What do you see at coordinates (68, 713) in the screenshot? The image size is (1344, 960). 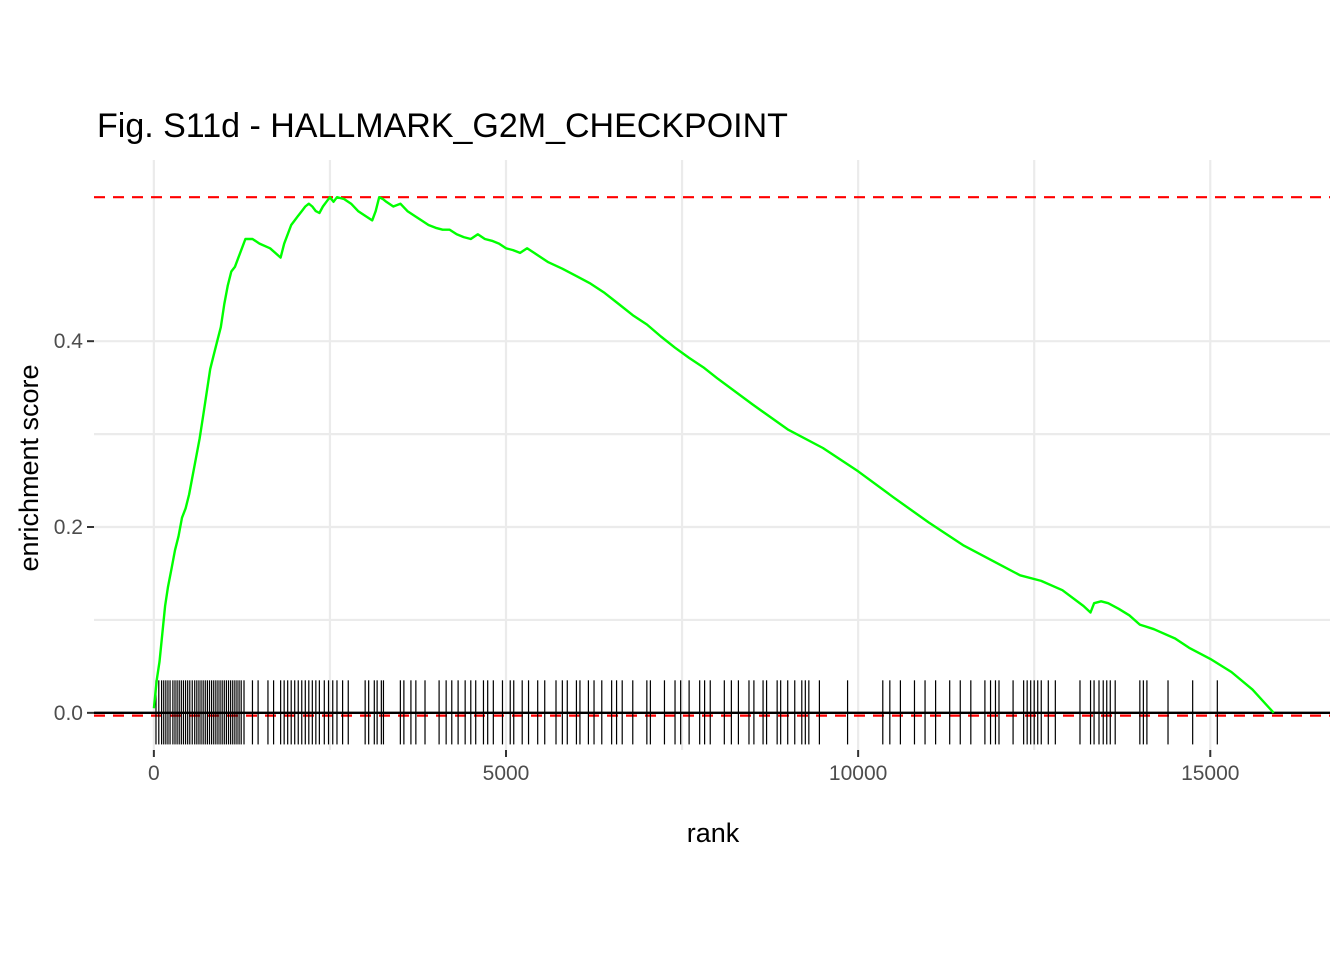 I see `y-tick-label: 0.0` at bounding box center [68, 713].